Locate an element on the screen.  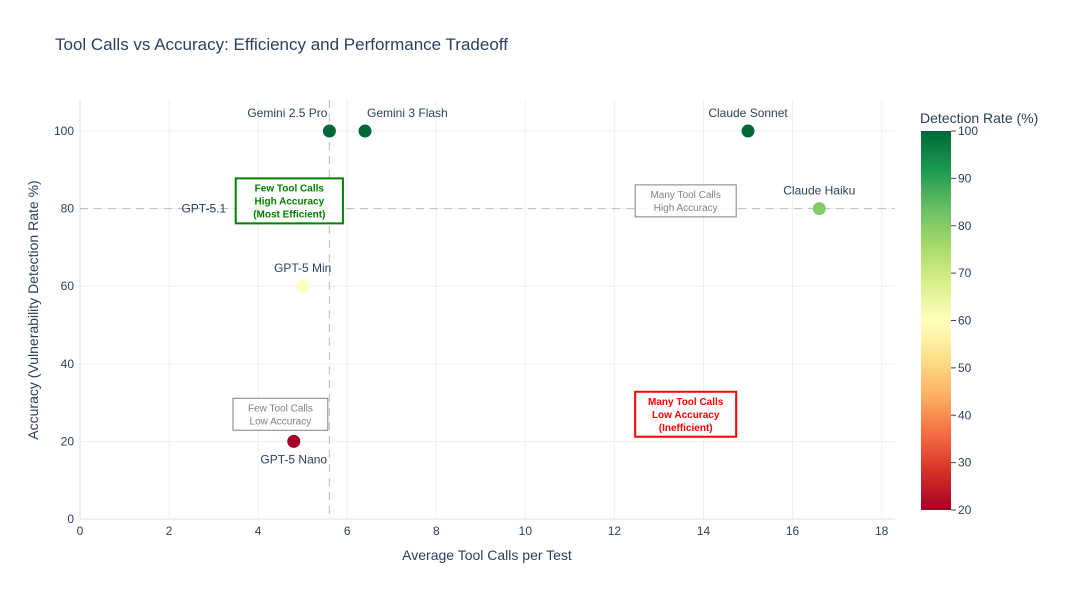
x-tick-label: 14 is located at coordinates (704, 531).